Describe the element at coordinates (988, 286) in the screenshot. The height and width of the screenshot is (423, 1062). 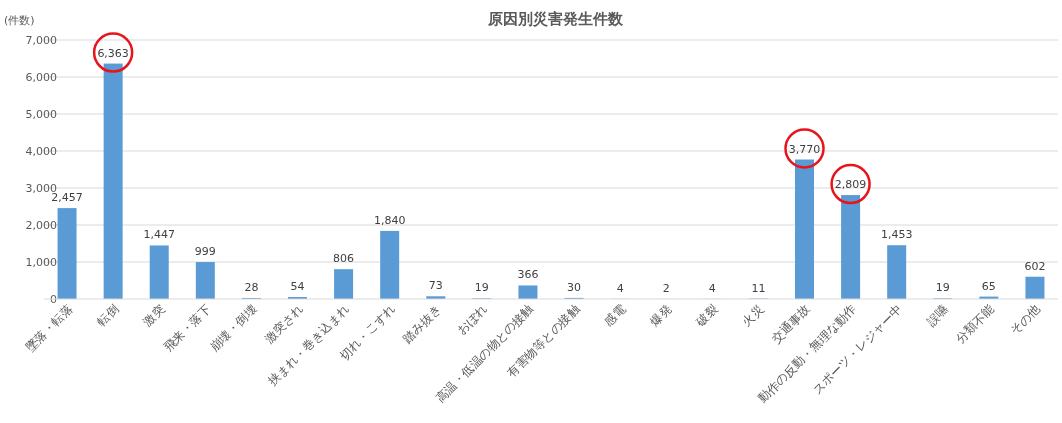
I see `data-label: 65` at that location.